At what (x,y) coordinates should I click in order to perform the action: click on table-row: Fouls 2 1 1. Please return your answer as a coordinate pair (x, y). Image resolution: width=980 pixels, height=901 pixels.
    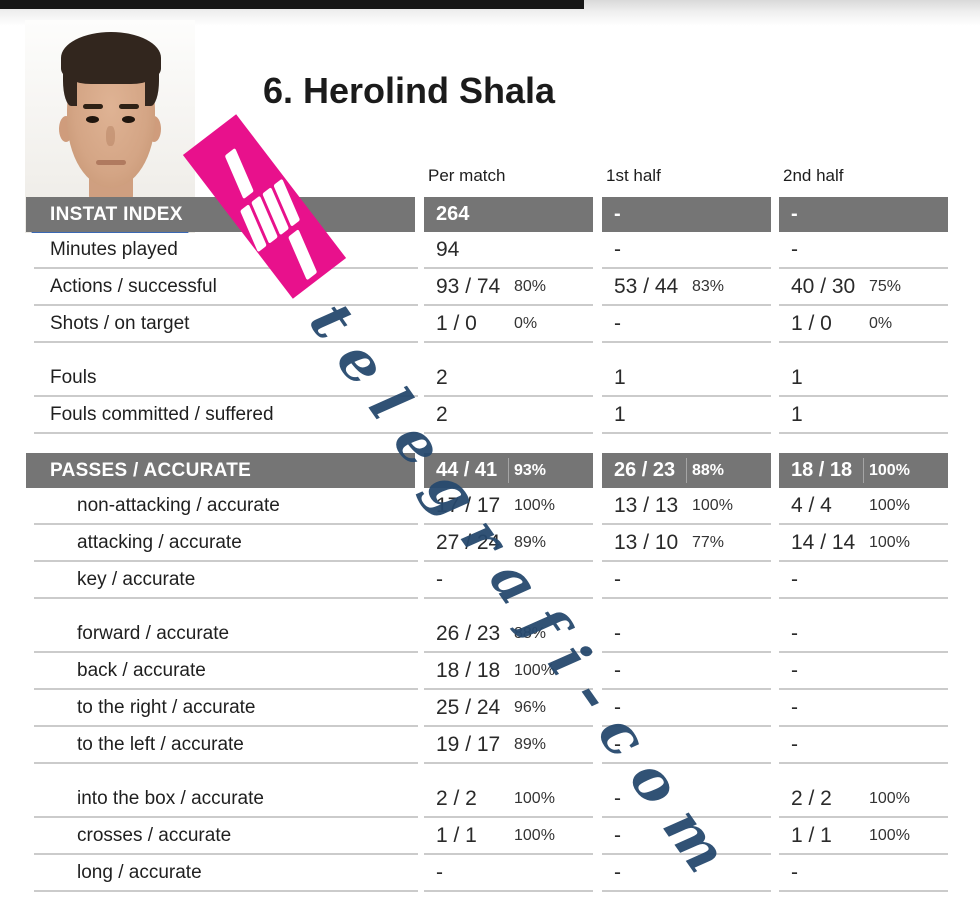
    Looking at the image, I should click on (490, 378).